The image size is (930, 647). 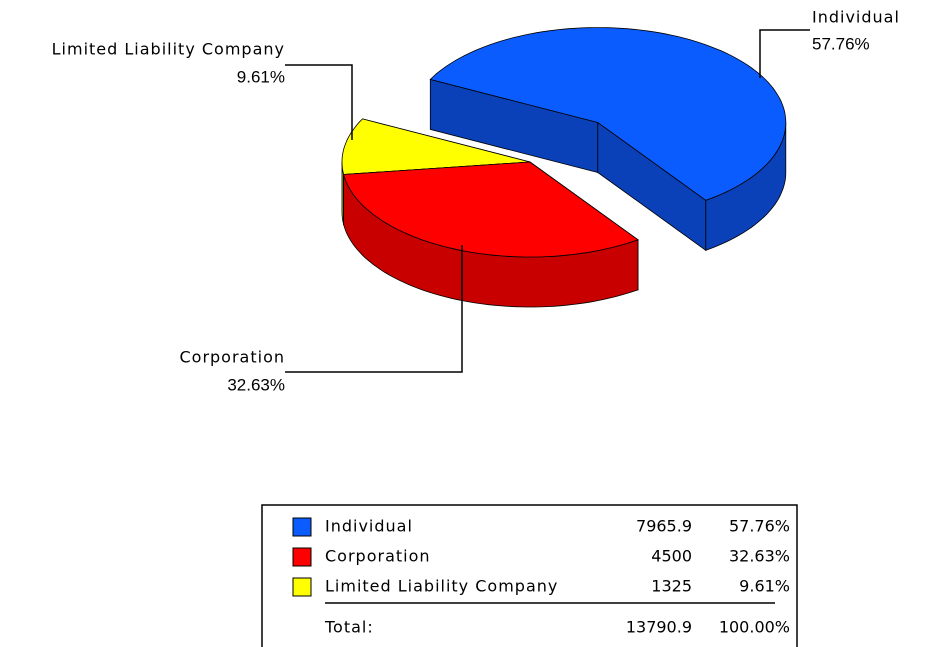 I want to click on legend-percent: 9.61%, so click(x=764, y=586).